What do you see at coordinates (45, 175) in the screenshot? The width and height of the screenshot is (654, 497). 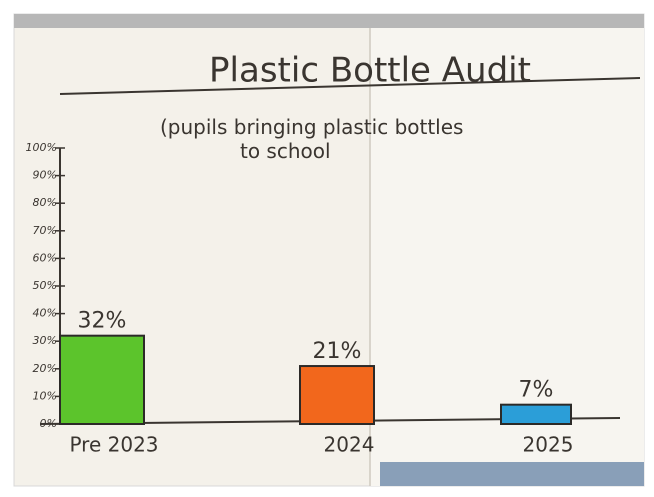 I see `y-tick-label: 90%` at bounding box center [45, 175].